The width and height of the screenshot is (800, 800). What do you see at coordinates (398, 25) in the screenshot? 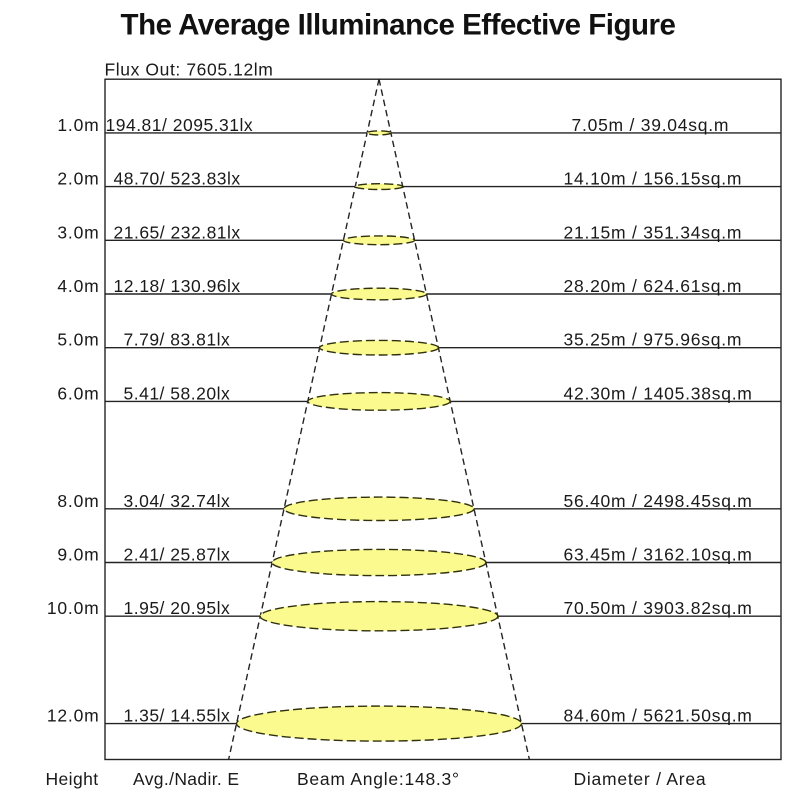
I see `svg-text:The Average Illuminance Effect: The Average Illuminance Effective Figure` at bounding box center [398, 25].